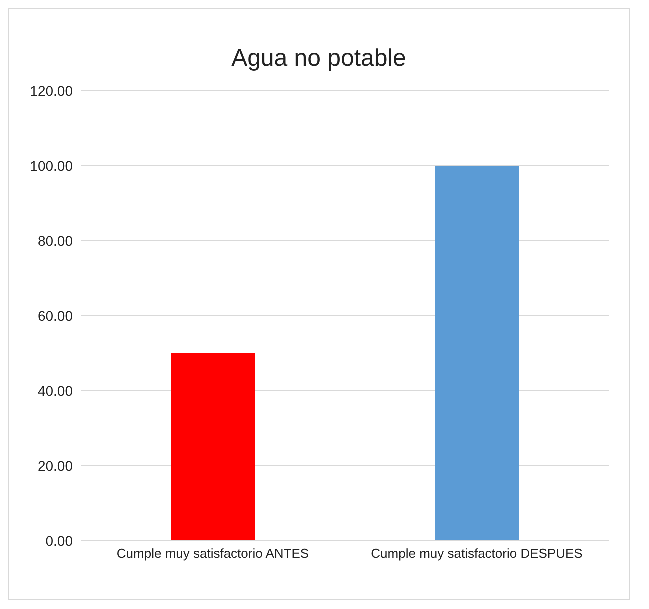 The image size is (649, 609). What do you see at coordinates (477, 554) in the screenshot?
I see `x-tick-label: Cumple muy satisfactorio DESPUES` at bounding box center [477, 554].